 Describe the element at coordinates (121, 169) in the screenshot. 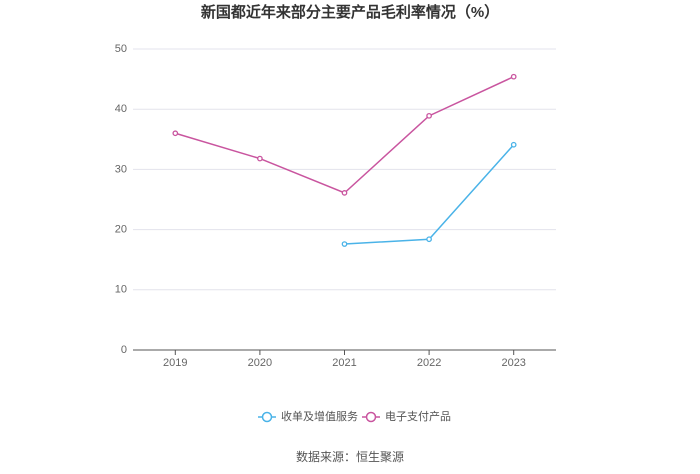

I see `y-tick-label: 30` at that location.